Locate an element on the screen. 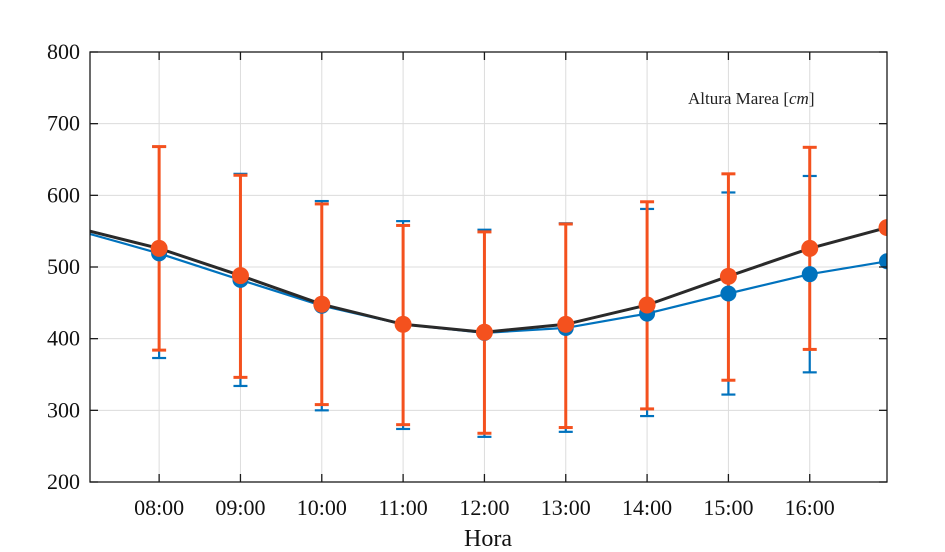 This screenshot has height=552, width=945. x-tick-label: 09:00 is located at coordinates (240, 507).